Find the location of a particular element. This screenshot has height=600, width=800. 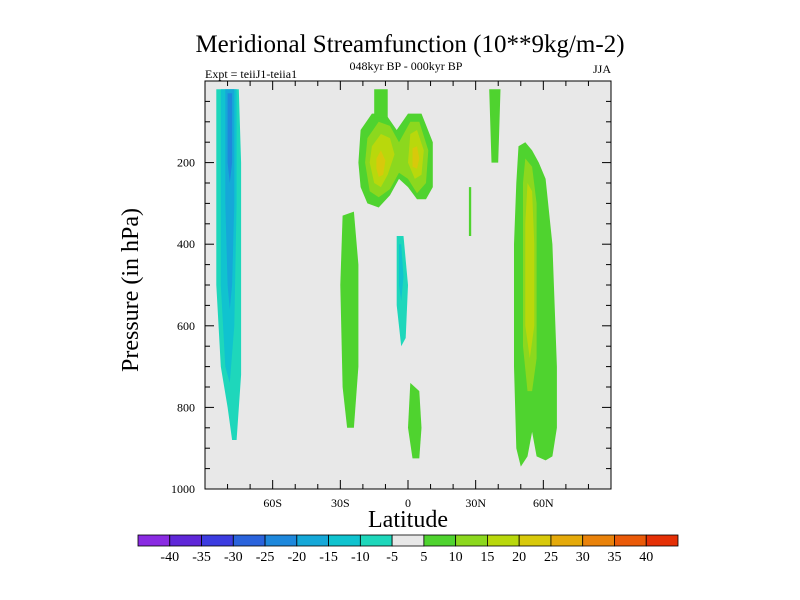

chart-title: Meridional Streamfunction (10**9kg/m-2) is located at coordinates (409, 44).